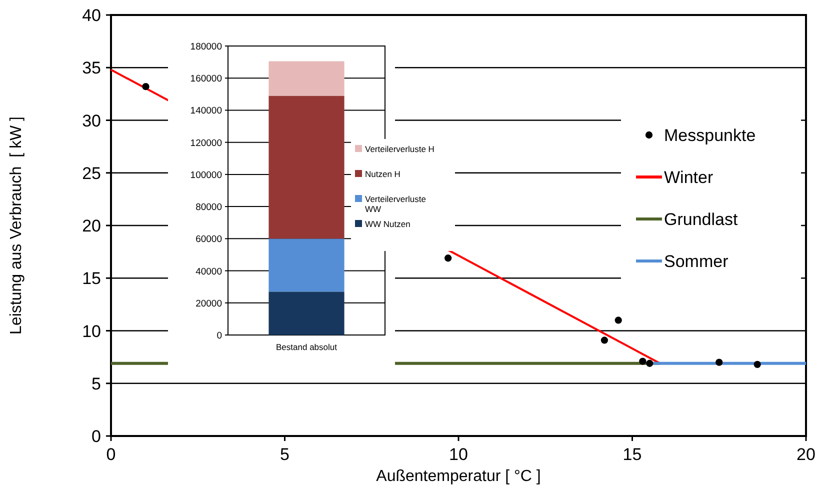  What do you see at coordinates (209, 240) in the screenshot?
I see `y-tick-label: 60000` at bounding box center [209, 240].